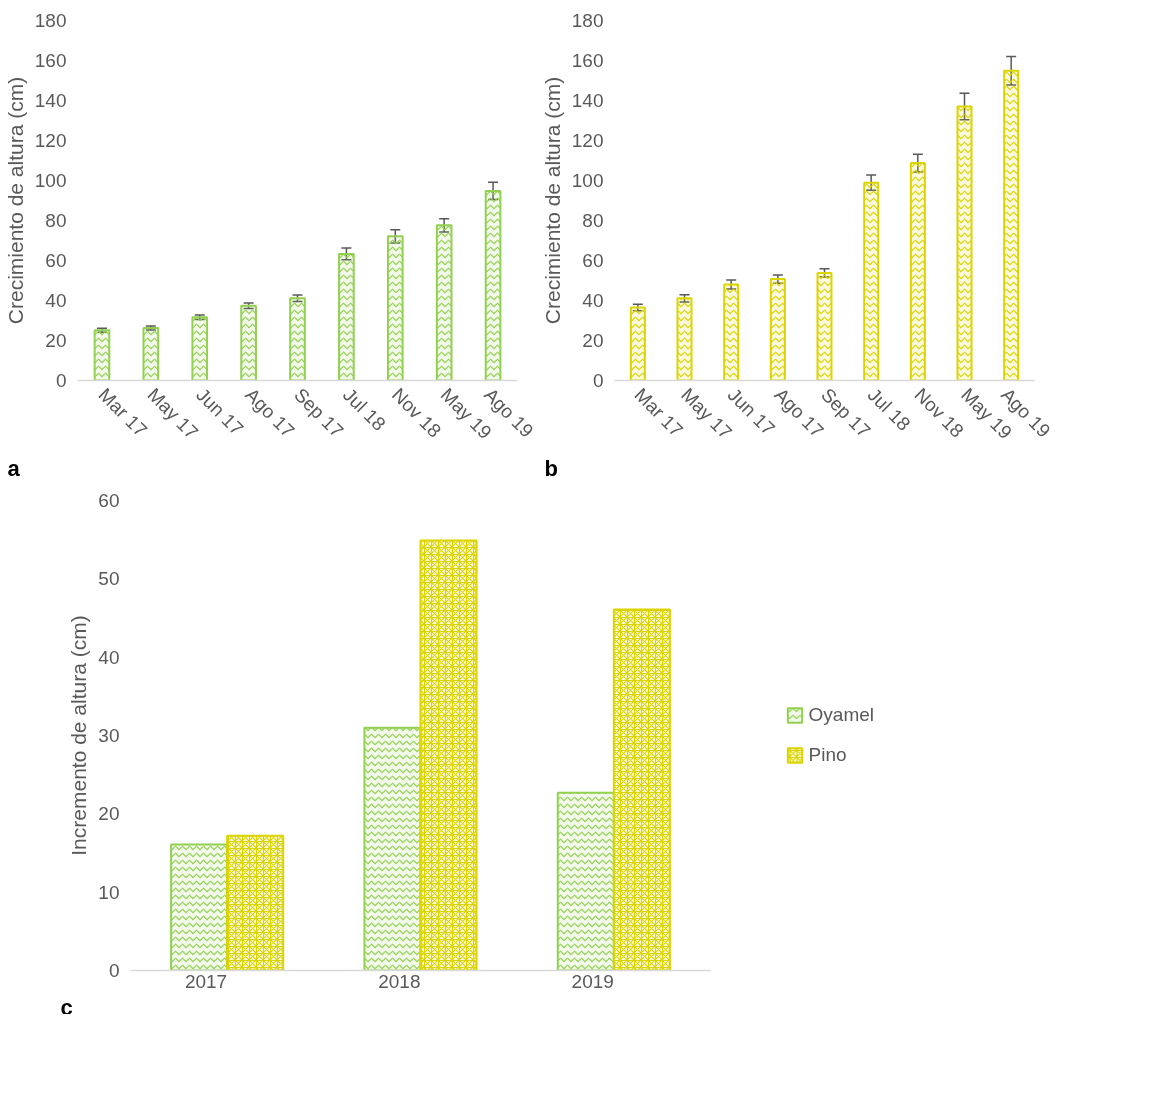 This screenshot has height=1097, width=1172. Describe the element at coordinates (14, 468) in the screenshot. I see `text: a` at that location.